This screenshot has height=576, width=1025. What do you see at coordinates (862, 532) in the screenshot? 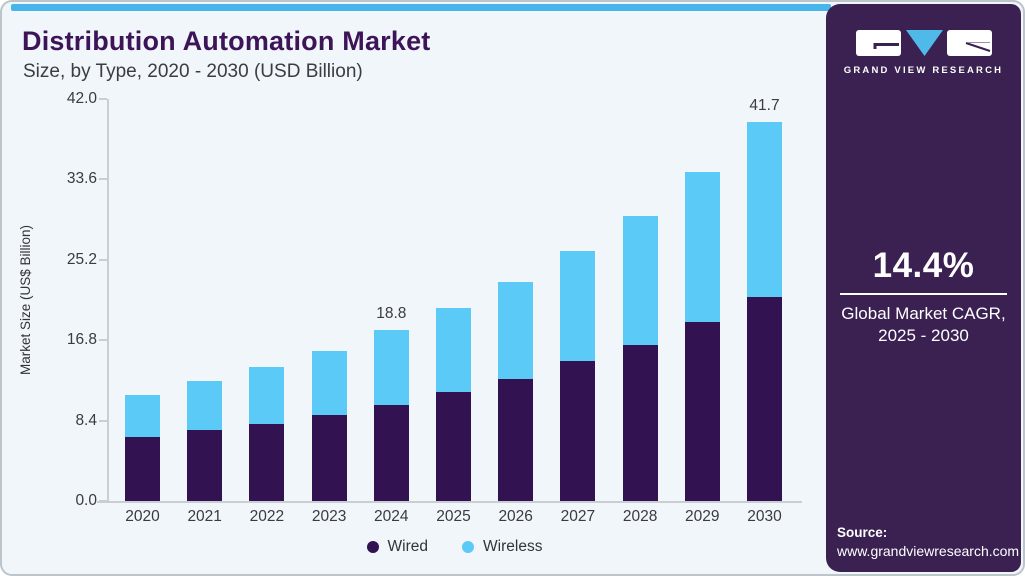
I see `source-label: Source:` at bounding box center [862, 532].